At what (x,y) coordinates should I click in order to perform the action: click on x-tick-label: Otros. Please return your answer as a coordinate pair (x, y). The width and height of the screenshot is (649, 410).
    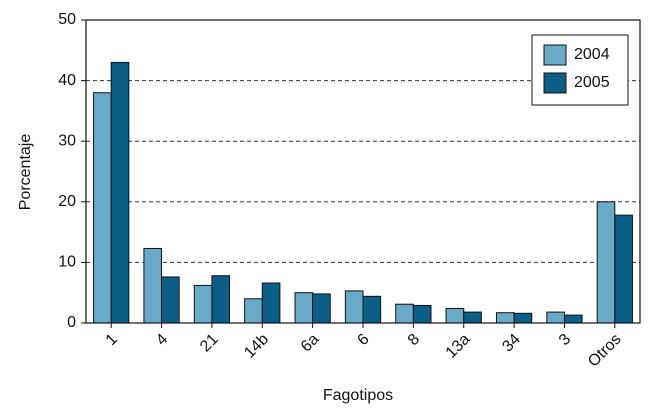
    Looking at the image, I should click on (605, 351).